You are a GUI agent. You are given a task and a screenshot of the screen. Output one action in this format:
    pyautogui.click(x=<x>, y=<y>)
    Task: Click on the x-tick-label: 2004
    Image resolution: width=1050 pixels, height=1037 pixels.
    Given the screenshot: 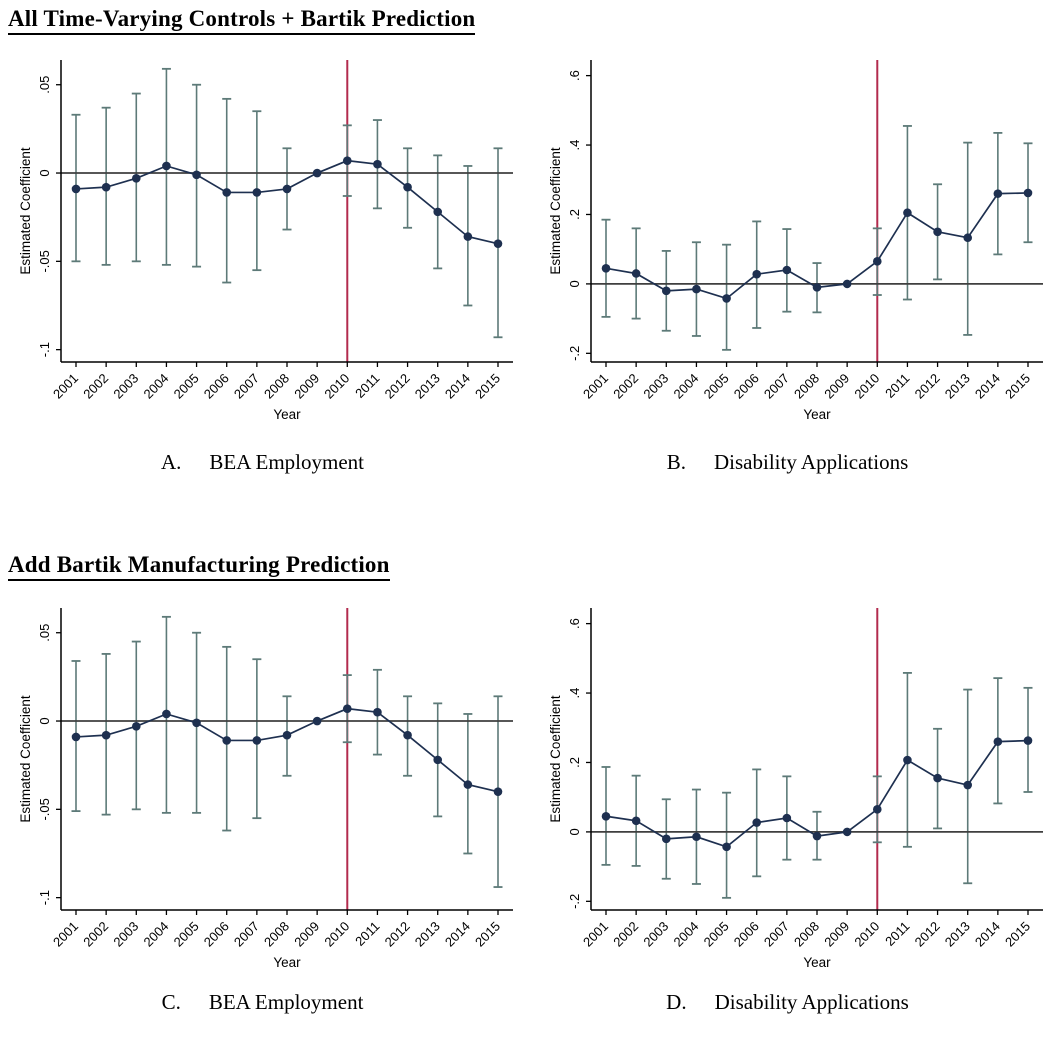 What is the action you would take?
    pyautogui.click(x=685, y=934)
    